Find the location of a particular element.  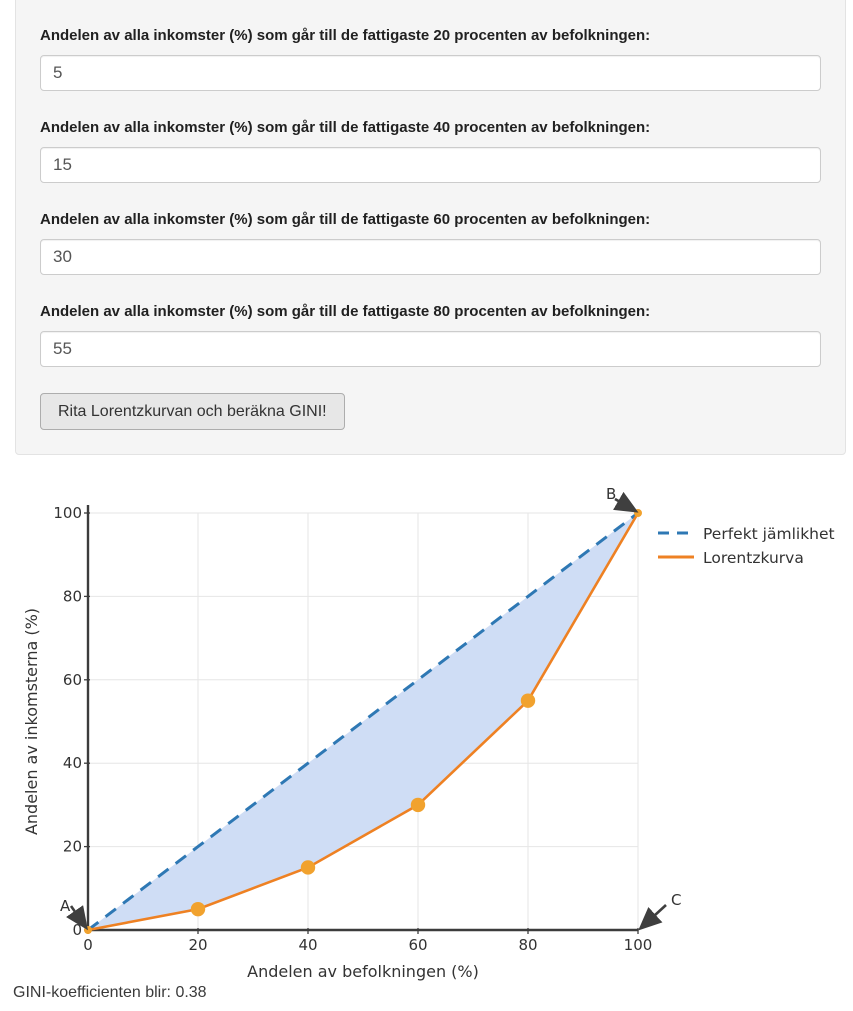

annotation-arrow-c is located at coordinates (652, 917).